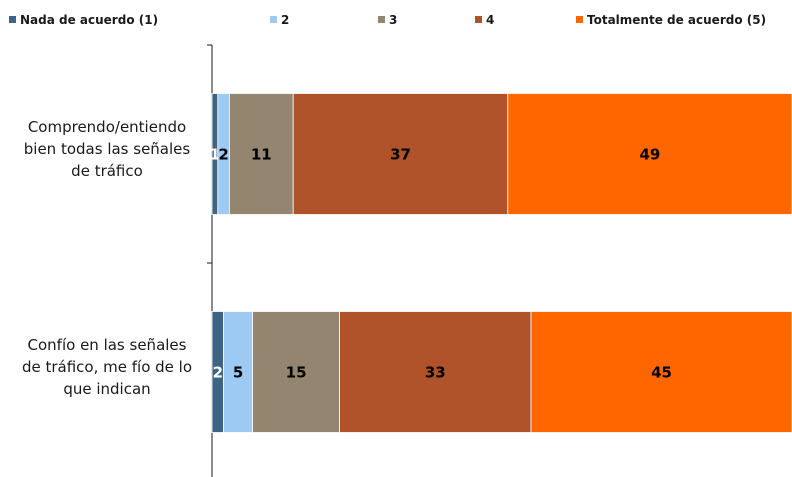  I want to click on data-label-1-1: 1, so click(215, 155).